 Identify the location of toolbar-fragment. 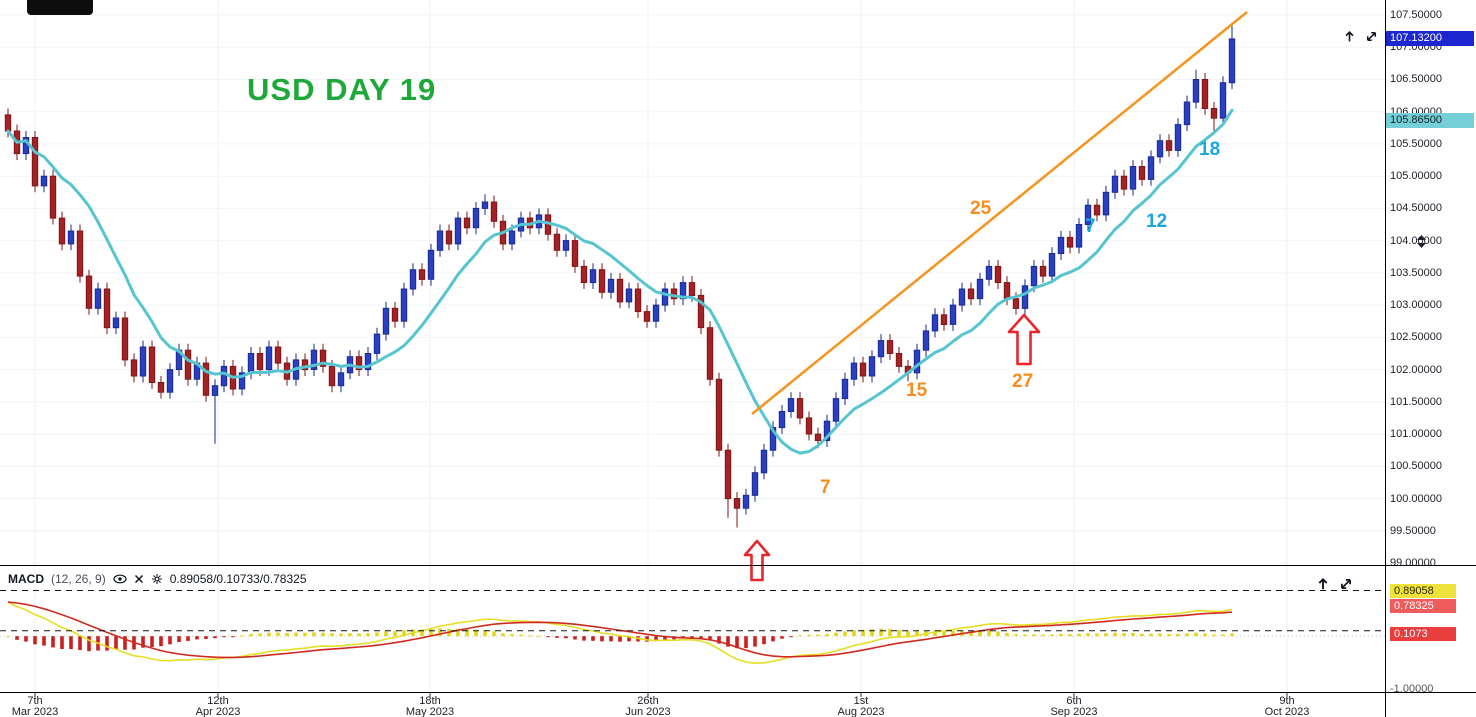
(60, 7).